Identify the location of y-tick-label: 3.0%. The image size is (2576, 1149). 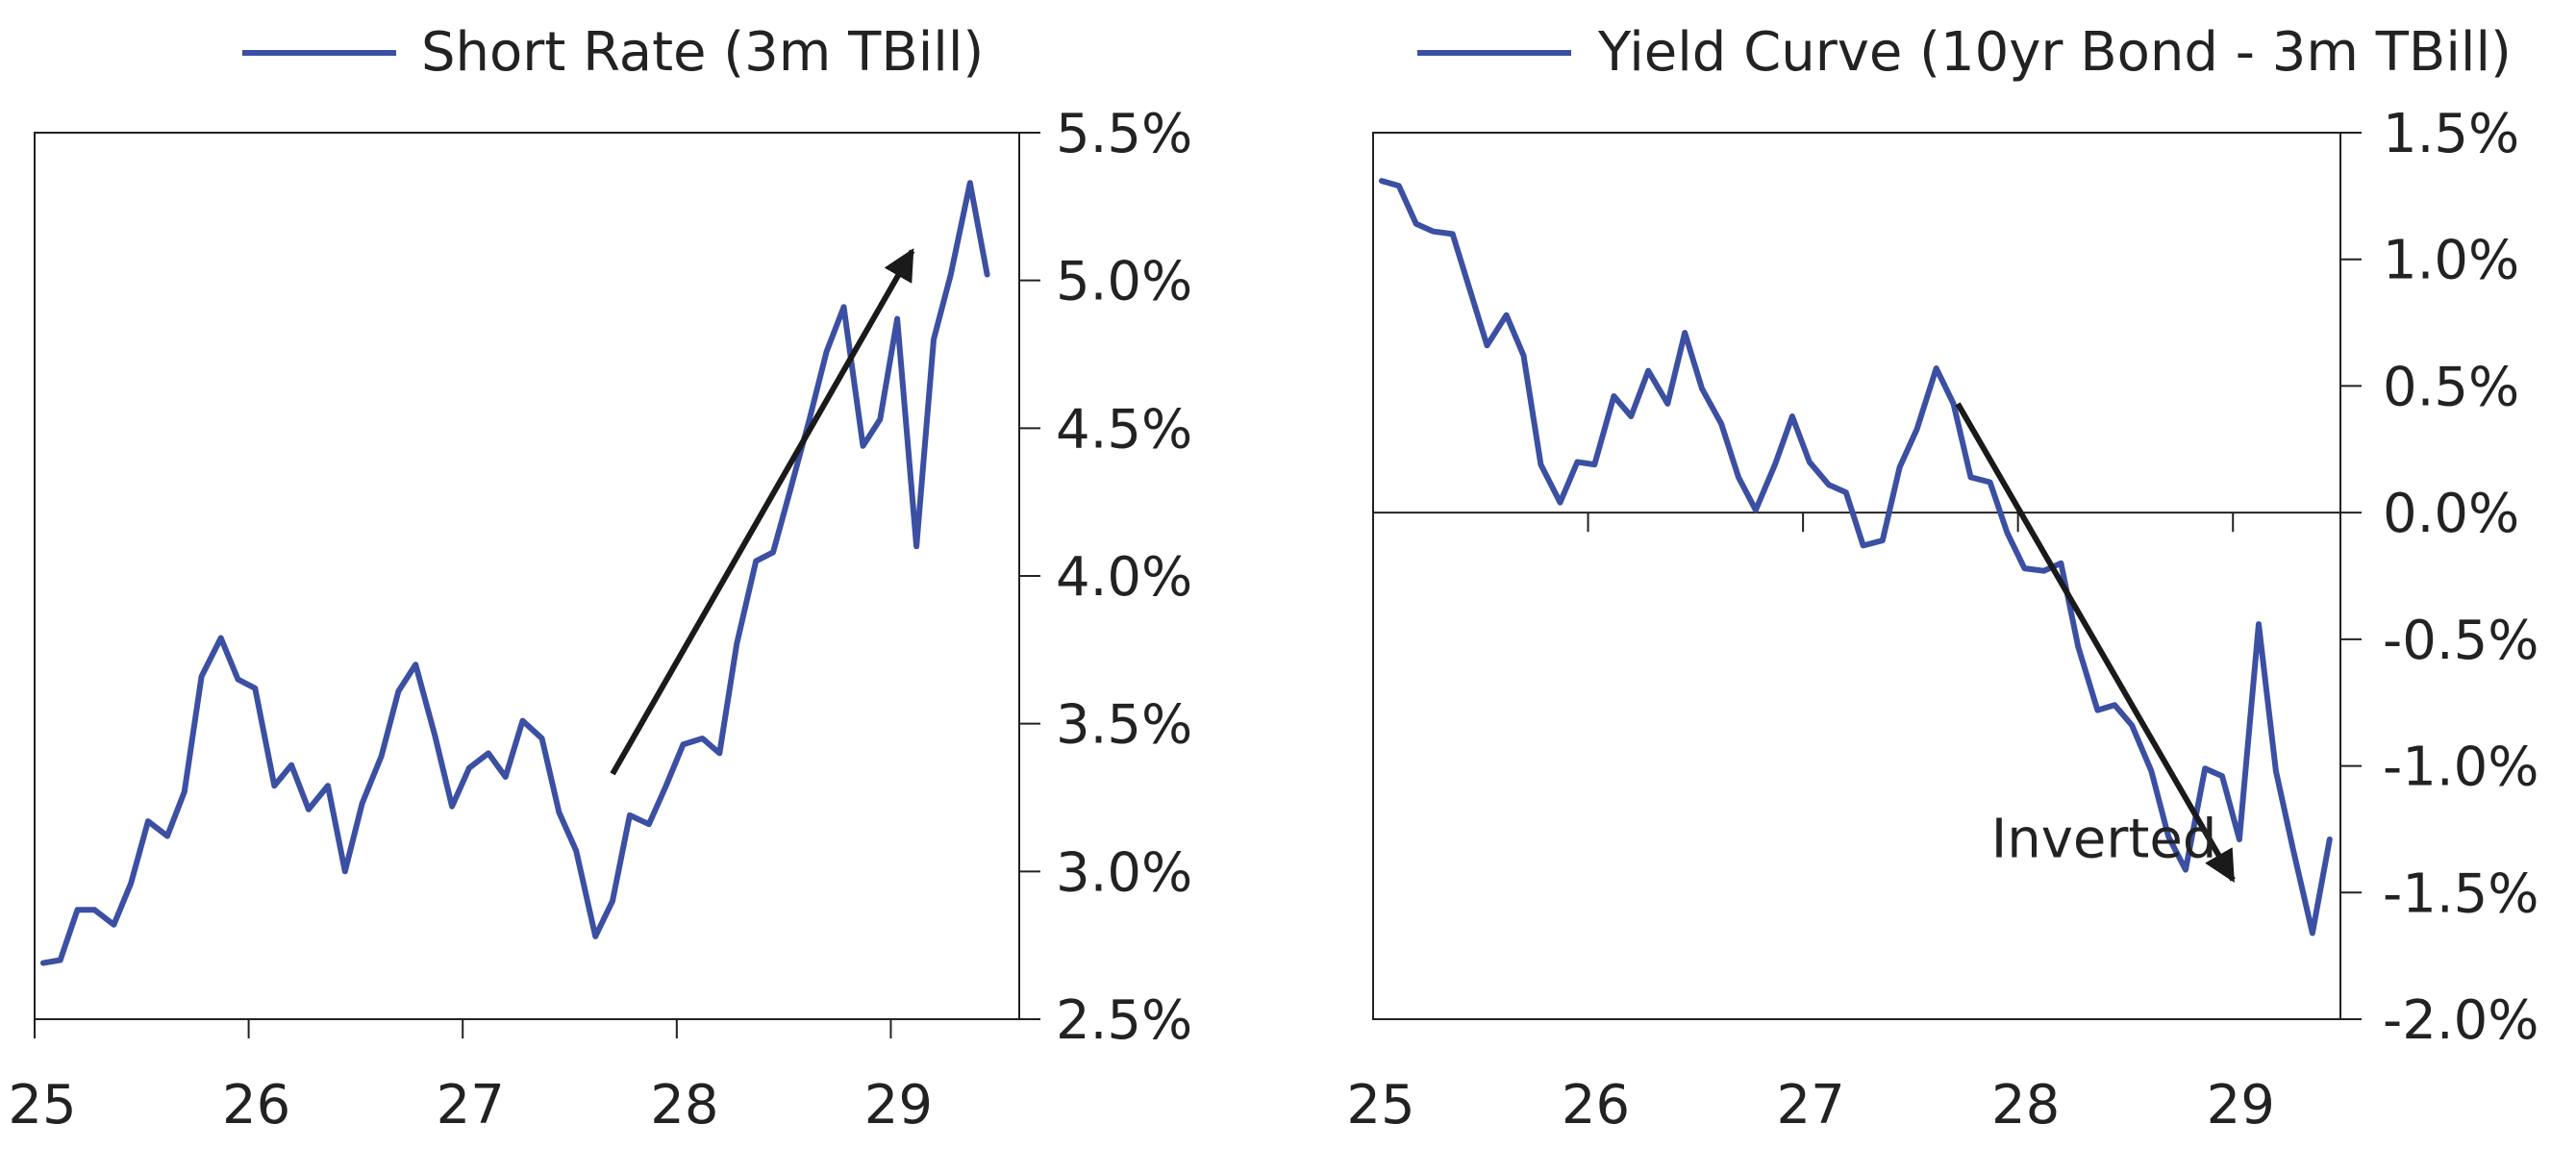
(1124, 873).